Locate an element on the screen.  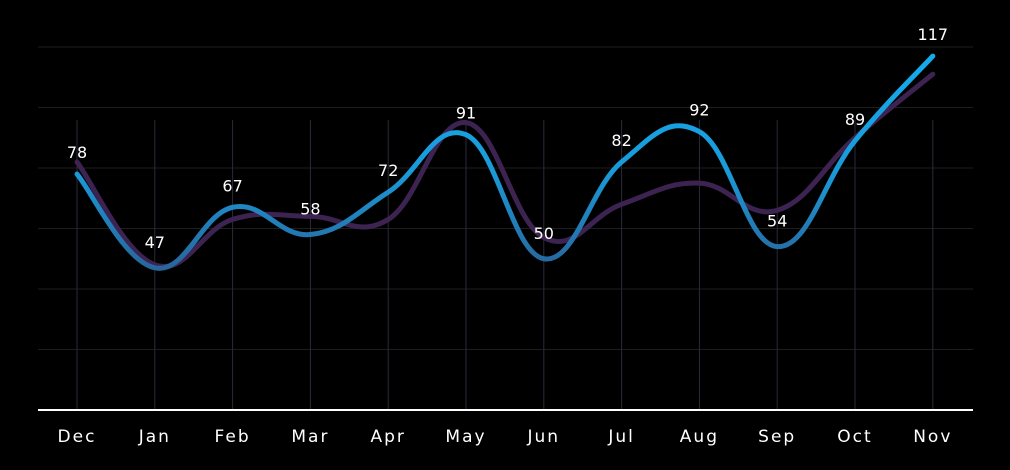
x-tick-label: Oct is located at coordinates (854, 437).